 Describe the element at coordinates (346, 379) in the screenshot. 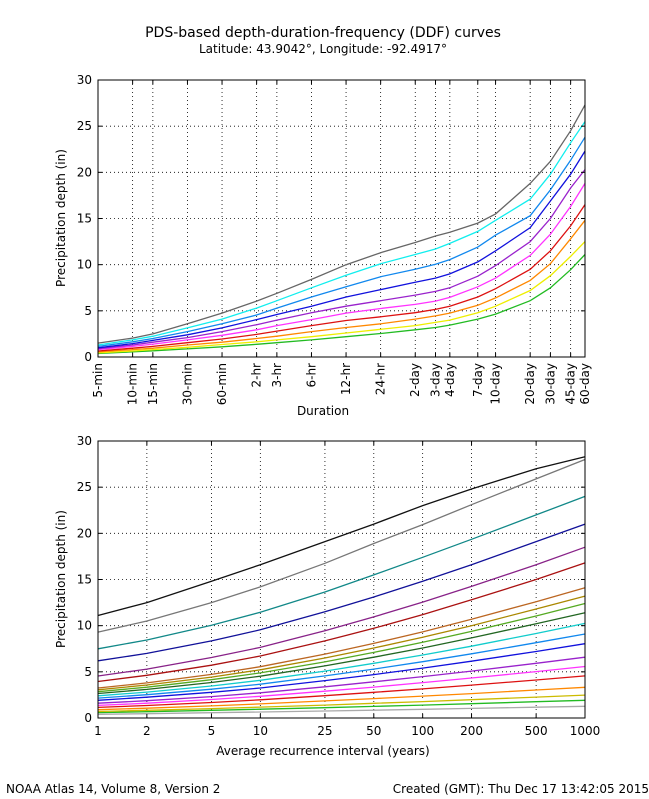

I see `x-tick-label: 12-hr` at that location.